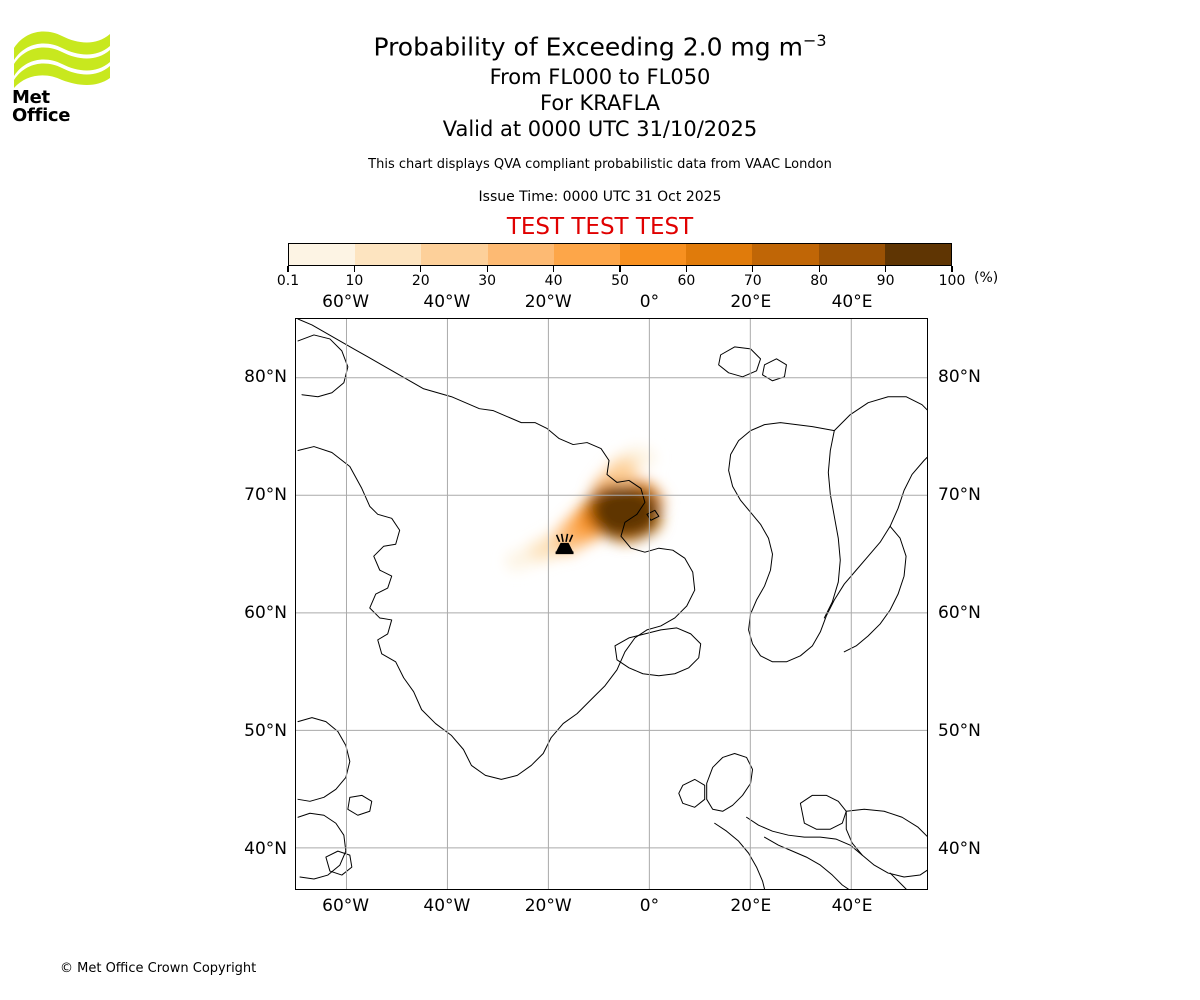 Image resolution: width=1200 pixels, height=1000 pixels. What do you see at coordinates (420, 281) in the screenshot?
I see `colorbar-label-2: 20` at bounding box center [420, 281].